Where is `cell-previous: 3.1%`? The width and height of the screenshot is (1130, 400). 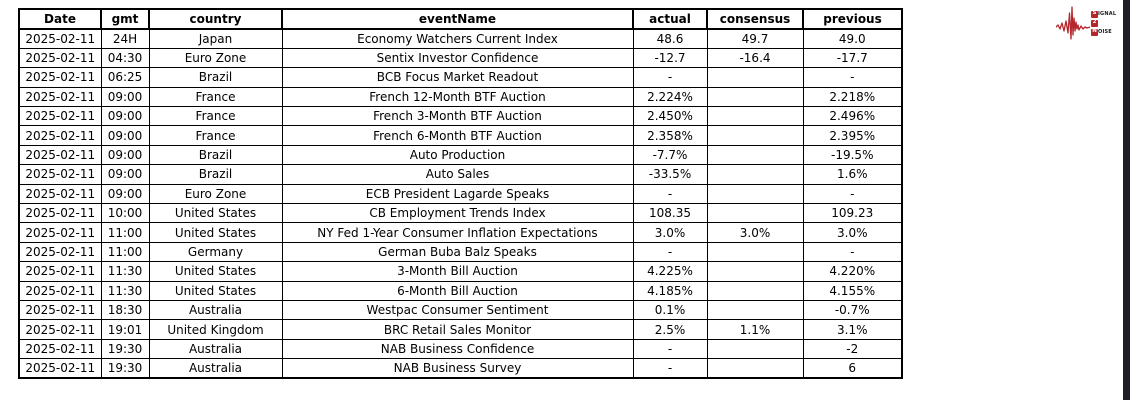 cell-previous: 3.1% is located at coordinates (852, 329).